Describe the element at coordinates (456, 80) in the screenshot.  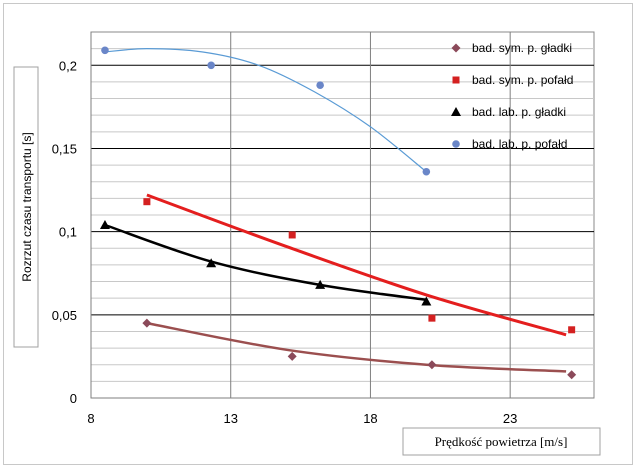
I see `legend-marker-square` at that location.